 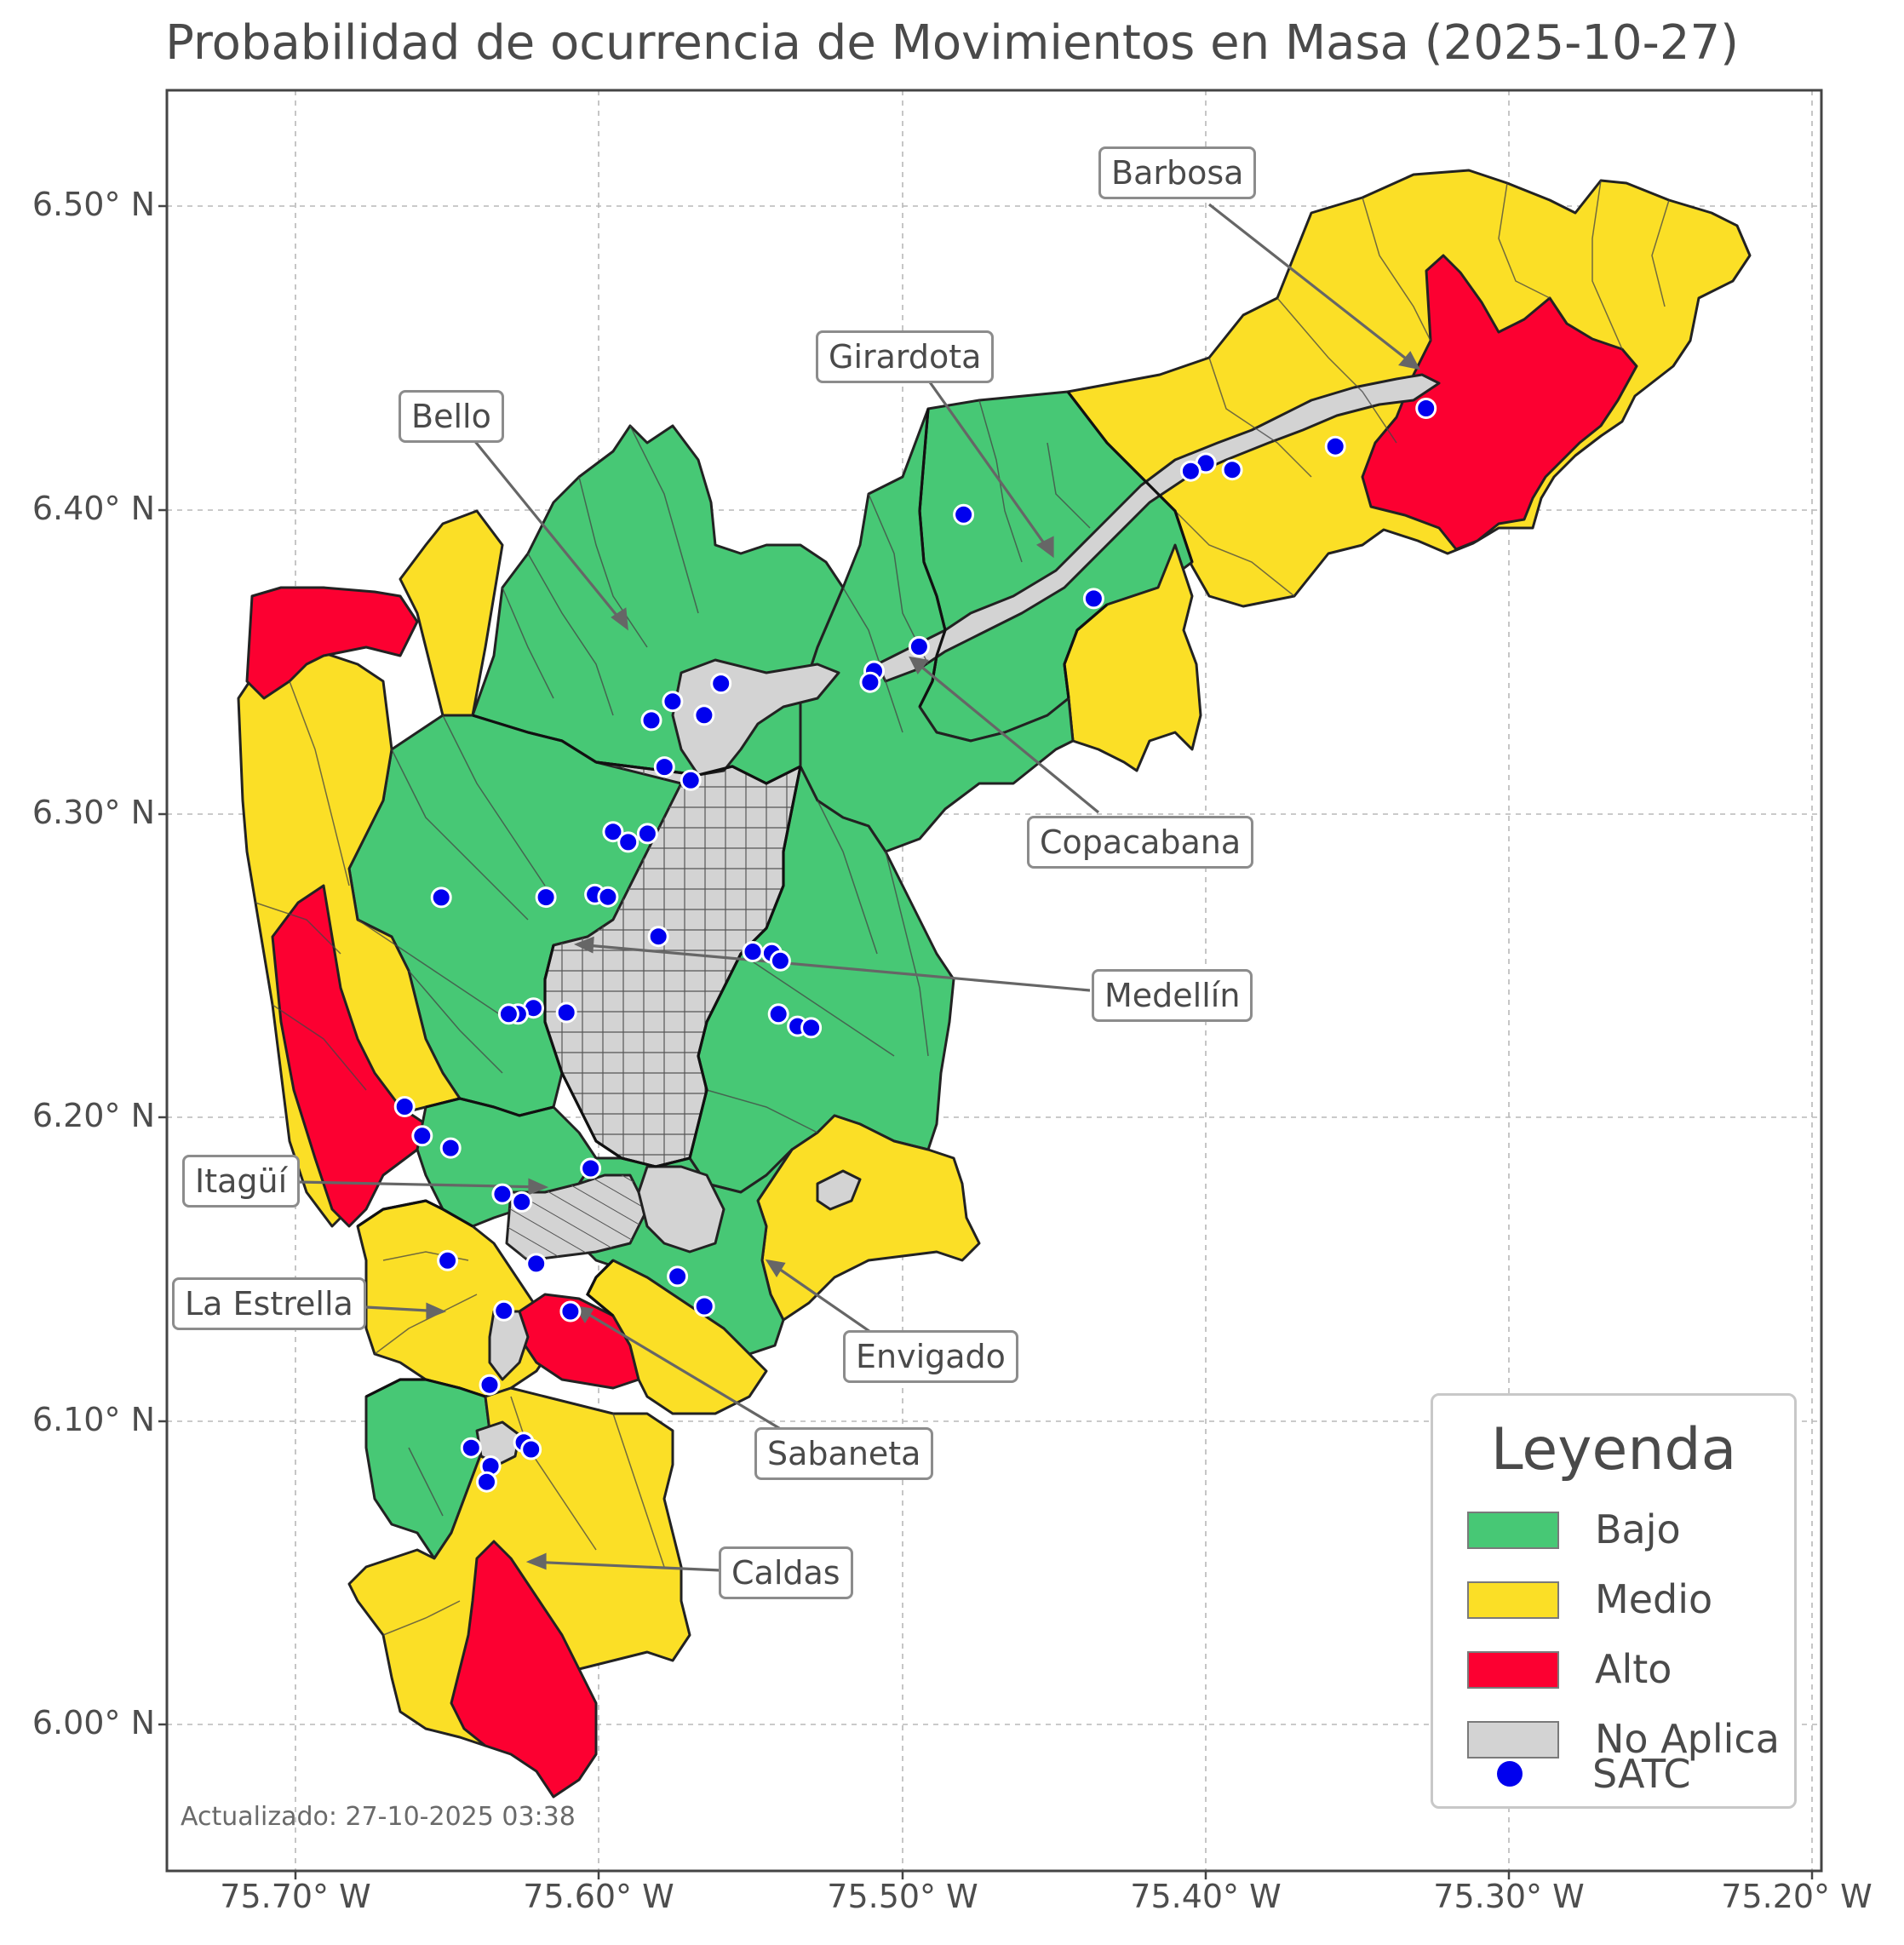 I want to click on region-sabaneta-alto, so click(x=579, y=1341).